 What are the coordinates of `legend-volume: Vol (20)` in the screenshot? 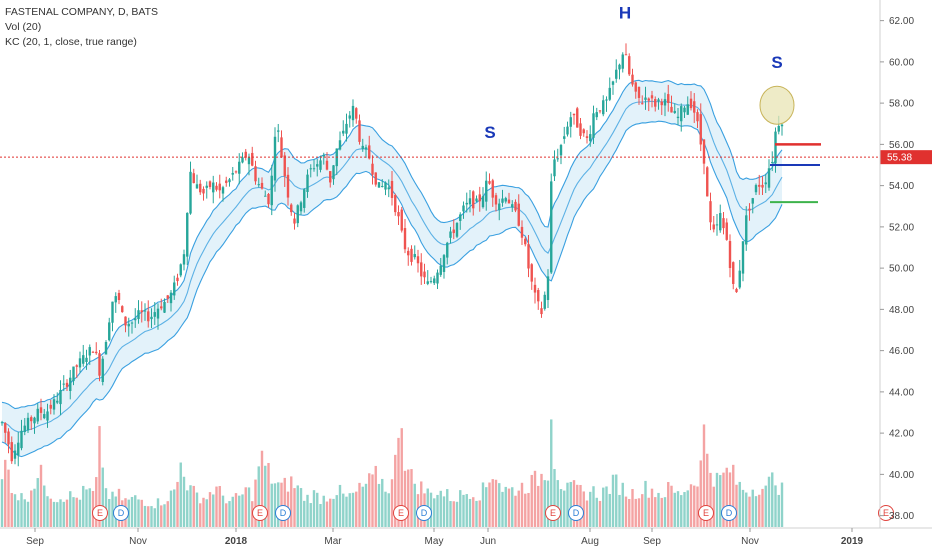 It's located at (23, 27).